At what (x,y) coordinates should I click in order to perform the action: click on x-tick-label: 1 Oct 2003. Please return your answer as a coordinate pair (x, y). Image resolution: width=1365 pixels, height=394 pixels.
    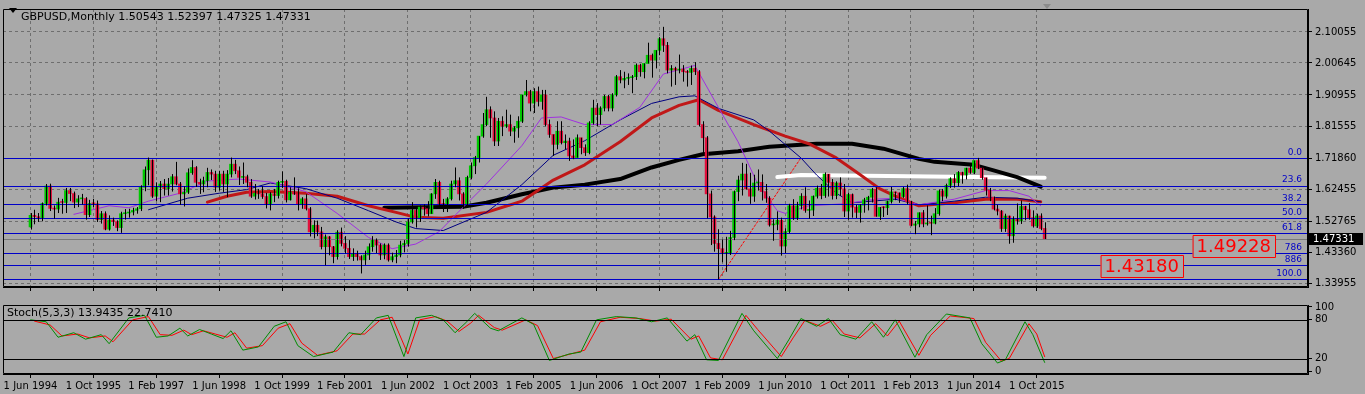
    Looking at the image, I should click on (471, 385).